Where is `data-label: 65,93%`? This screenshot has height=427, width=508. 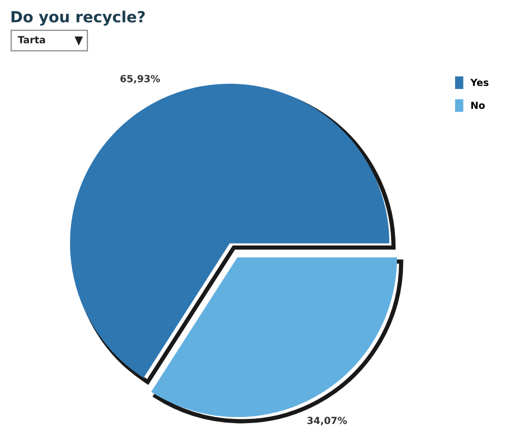 data-label: 65,93% is located at coordinates (140, 79).